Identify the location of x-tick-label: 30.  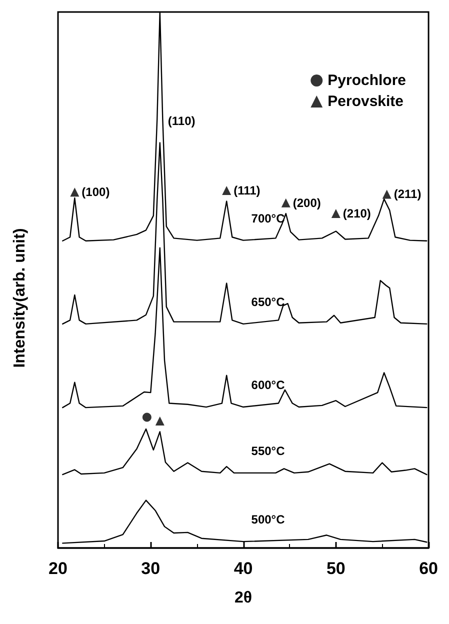
(150, 568).